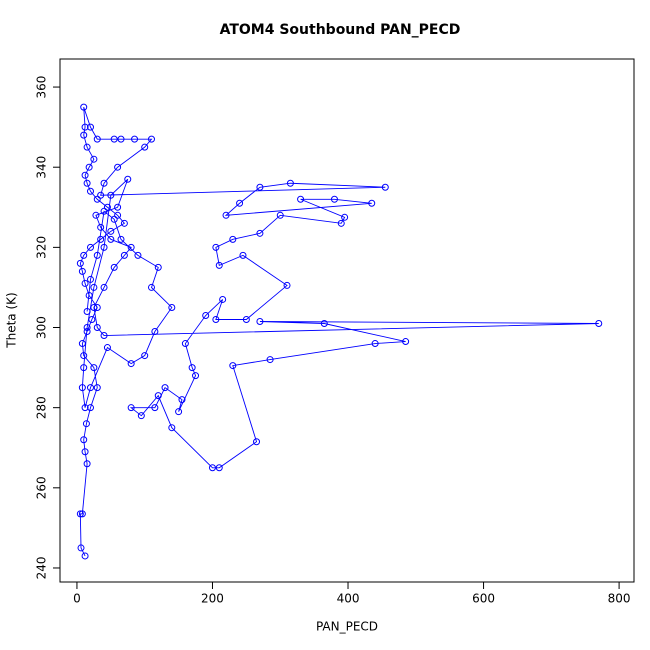  Describe the element at coordinates (619, 599) in the screenshot. I see `x-tick-label: 800` at that location.